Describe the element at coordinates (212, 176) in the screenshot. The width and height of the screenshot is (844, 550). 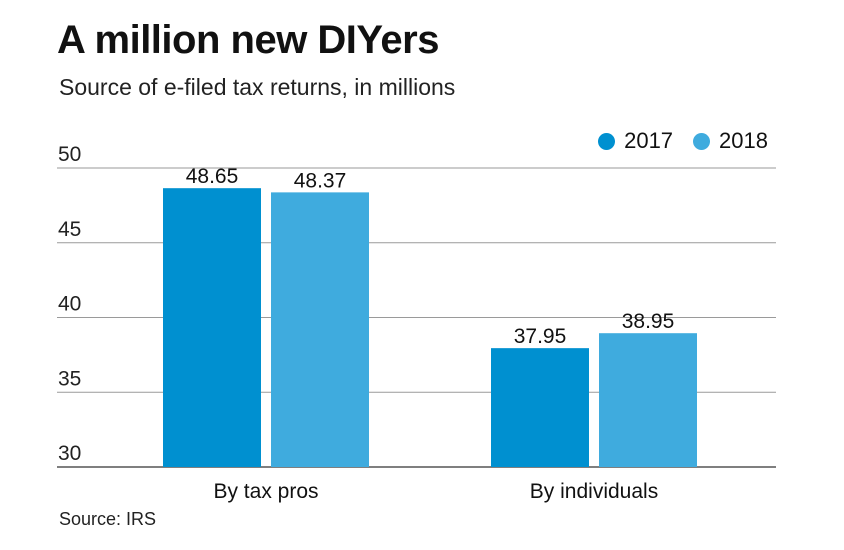
I see `data-label-2017-0: 48.65` at that location.